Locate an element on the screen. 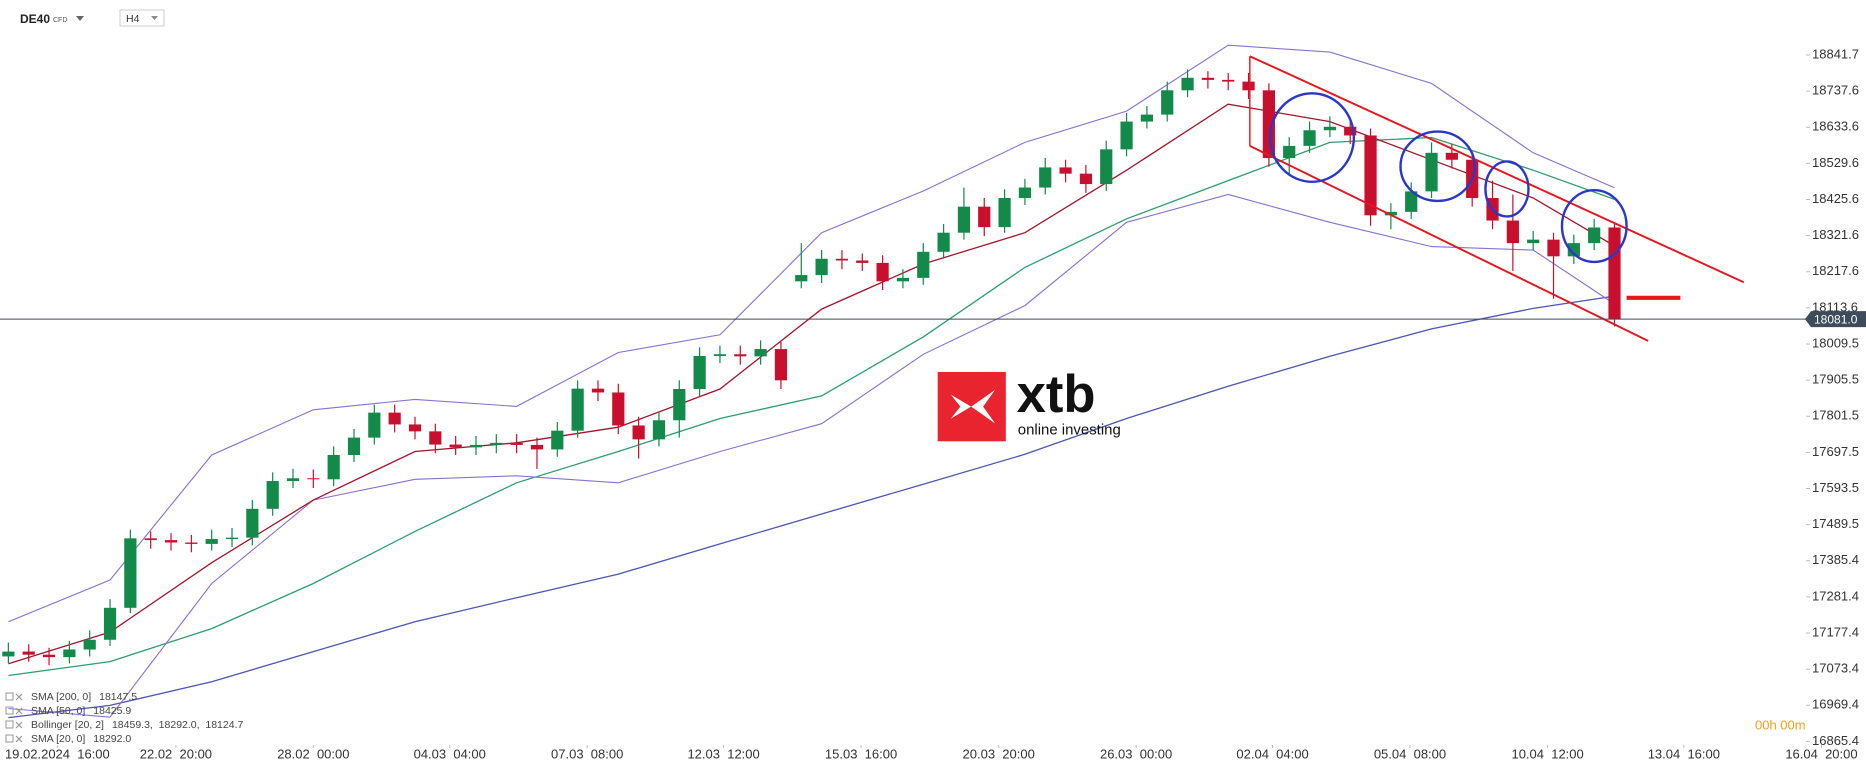 This screenshot has width=1866, height=767. legend-value: 18292.0 is located at coordinates (112, 739).